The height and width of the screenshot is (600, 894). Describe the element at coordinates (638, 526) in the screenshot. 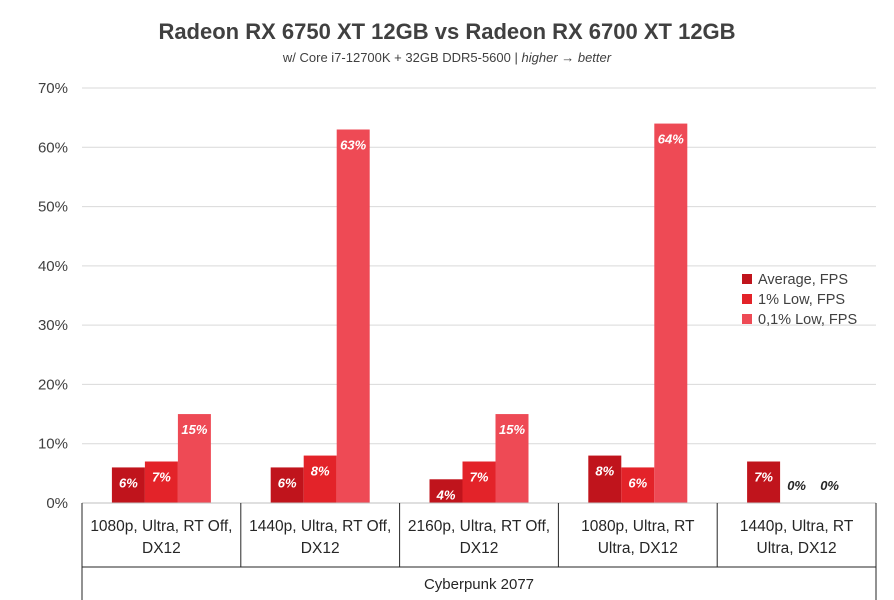

I see `x-category-label: 1080p, Ultra, RT` at that location.